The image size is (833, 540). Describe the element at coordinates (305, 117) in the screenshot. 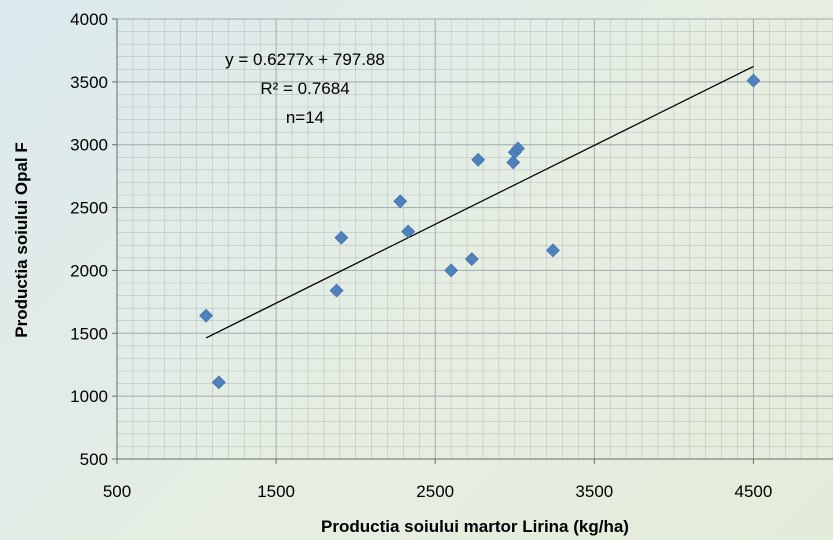

I see `sample-size-label: n=14` at that location.